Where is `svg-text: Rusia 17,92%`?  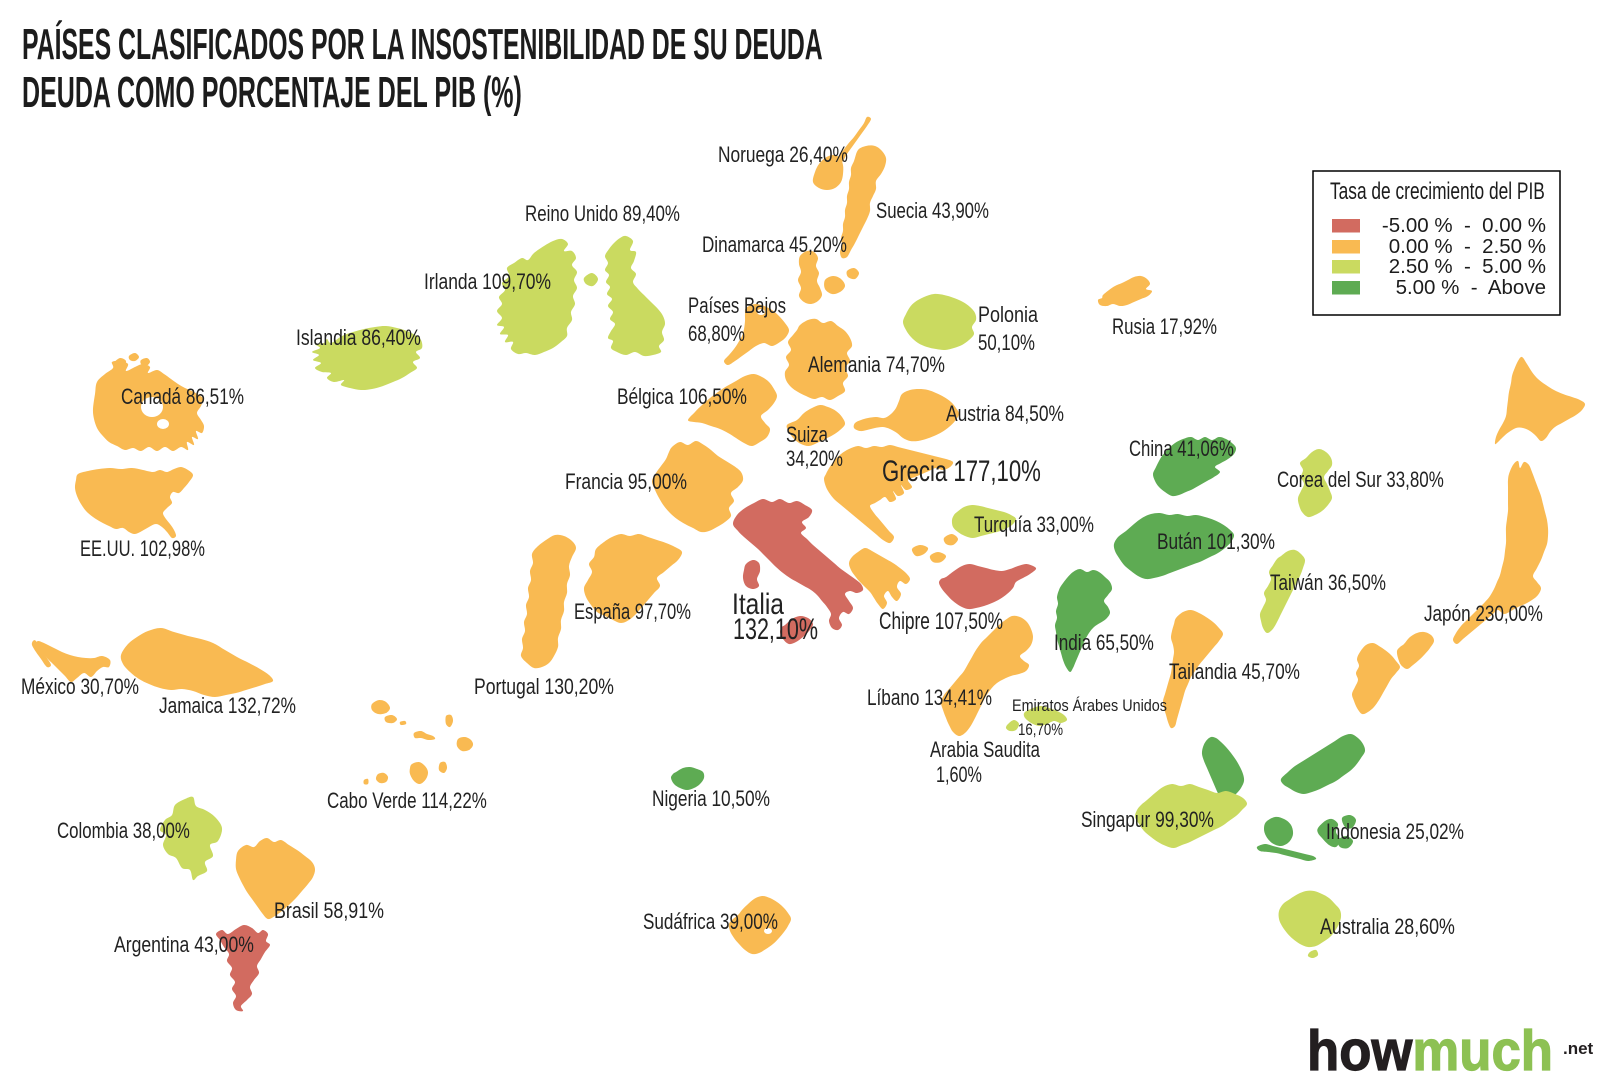
svg-text: Rusia 17,92% is located at coordinates (1164, 327).